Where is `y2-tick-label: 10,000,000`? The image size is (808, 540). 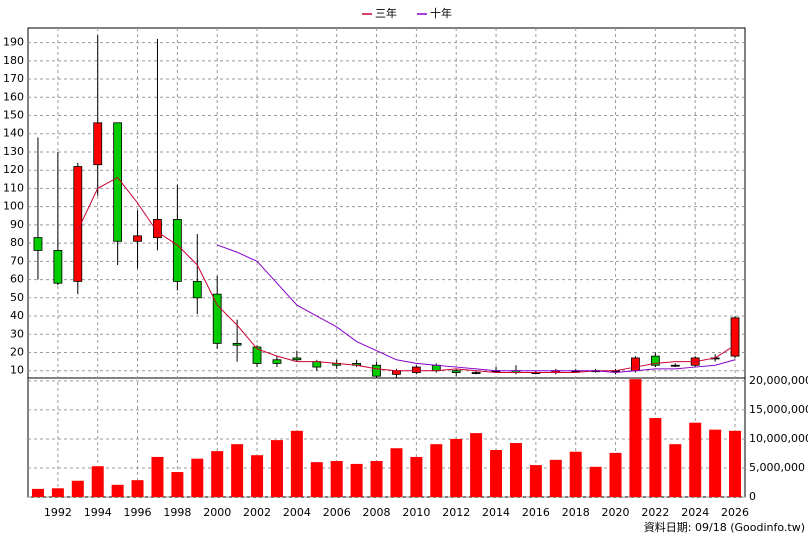 y2-tick-label: 10,000,000 is located at coordinates (778, 438).